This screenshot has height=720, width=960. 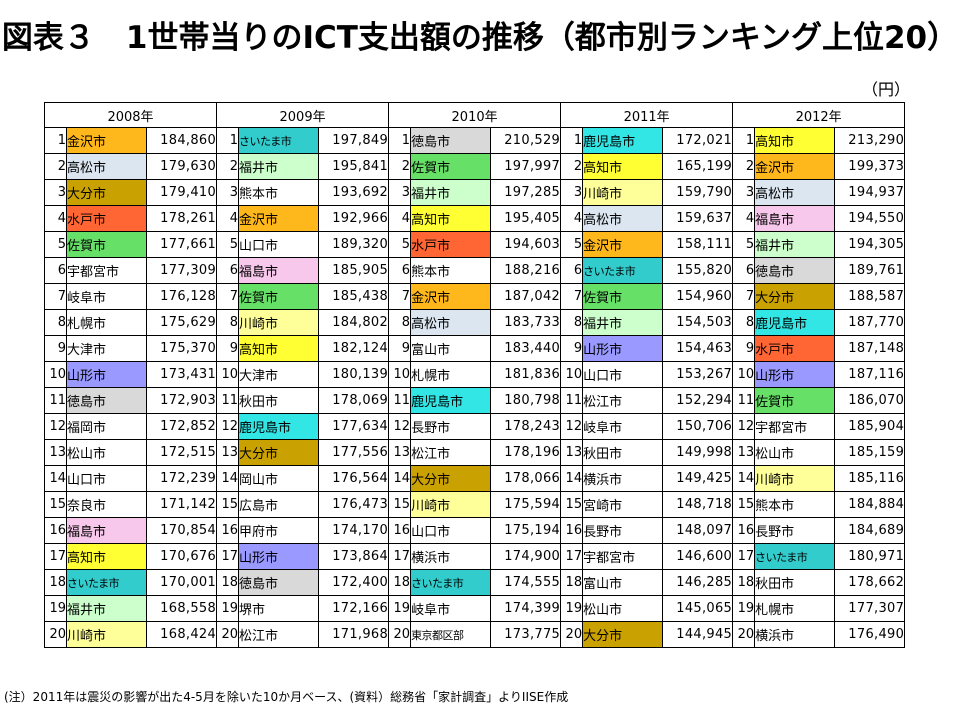 I want to click on city-cell: 佐賀市, so click(x=623, y=296).